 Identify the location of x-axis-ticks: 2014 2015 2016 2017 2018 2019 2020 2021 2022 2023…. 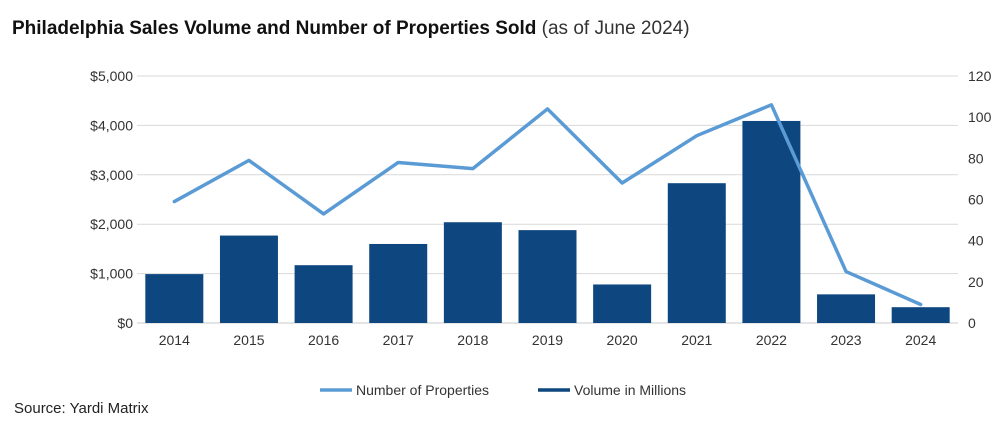
(548, 340).